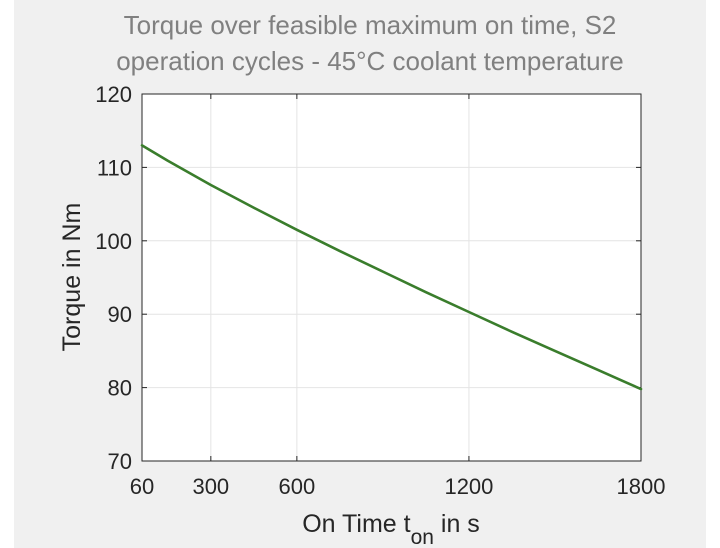 This screenshot has height=548, width=720. Describe the element at coordinates (468, 486) in the screenshot. I see `x-tick-label: 1200` at that location.